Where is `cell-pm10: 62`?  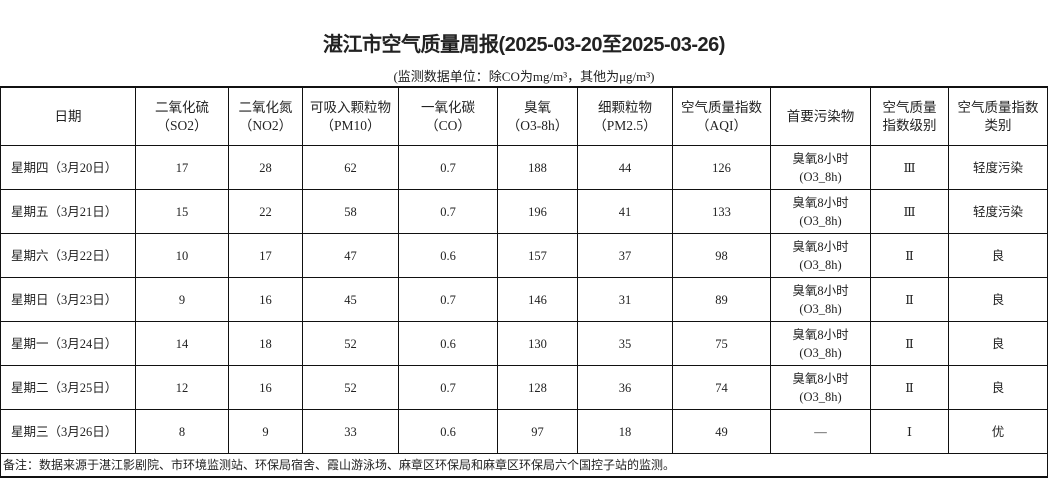 cell-pm10: 62 is located at coordinates (350, 167).